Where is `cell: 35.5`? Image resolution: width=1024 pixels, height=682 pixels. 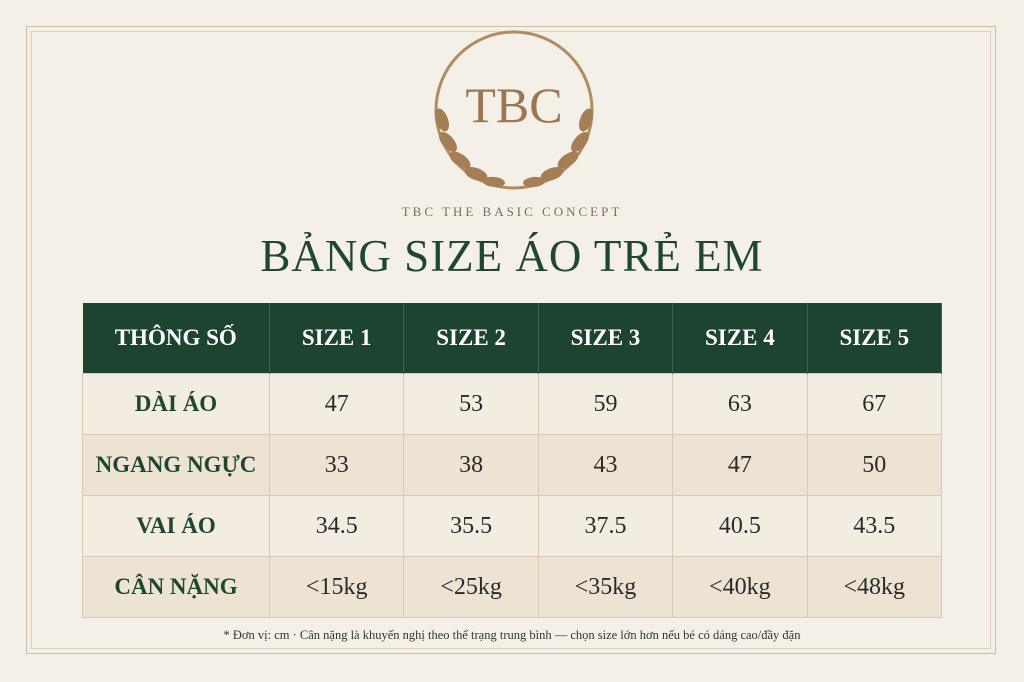
cell: 35.5 is located at coordinates (471, 526).